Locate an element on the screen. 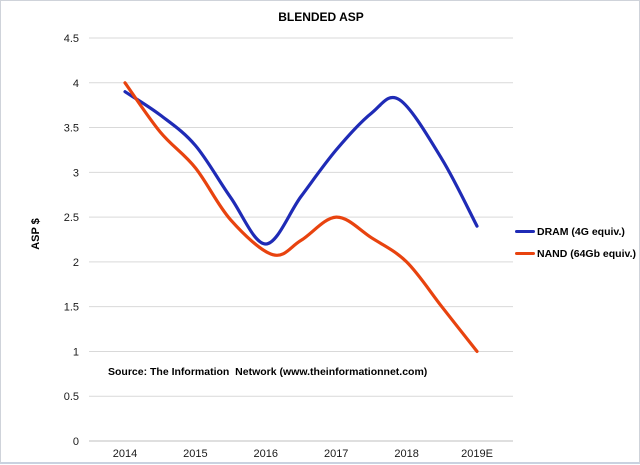 The height and width of the screenshot is (465, 640). y-tick-label: 3 is located at coordinates (76, 173).